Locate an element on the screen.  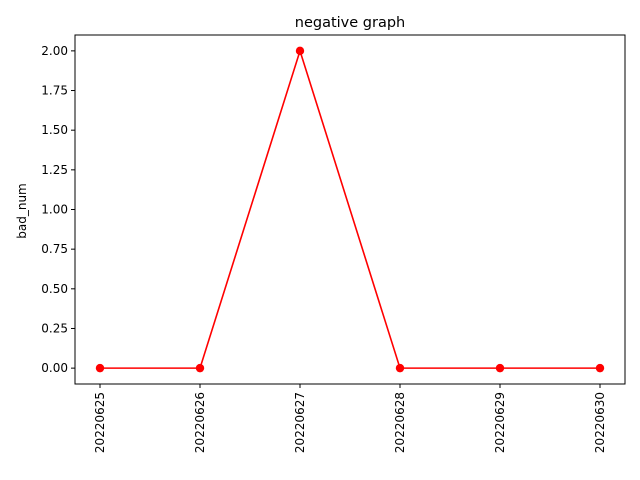
x-tick-label: 20220626 is located at coordinates (200, 422).